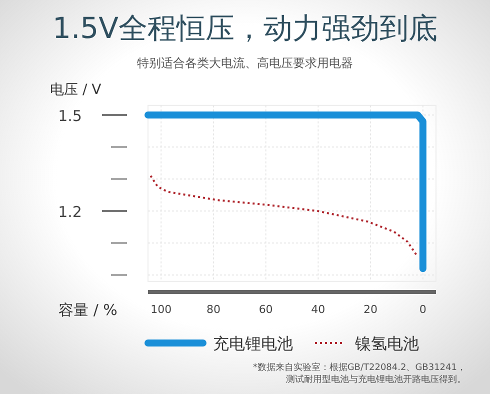 The width and height of the screenshot is (490, 394). I want to click on y-tick-label: 1.5, so click(70, 116).